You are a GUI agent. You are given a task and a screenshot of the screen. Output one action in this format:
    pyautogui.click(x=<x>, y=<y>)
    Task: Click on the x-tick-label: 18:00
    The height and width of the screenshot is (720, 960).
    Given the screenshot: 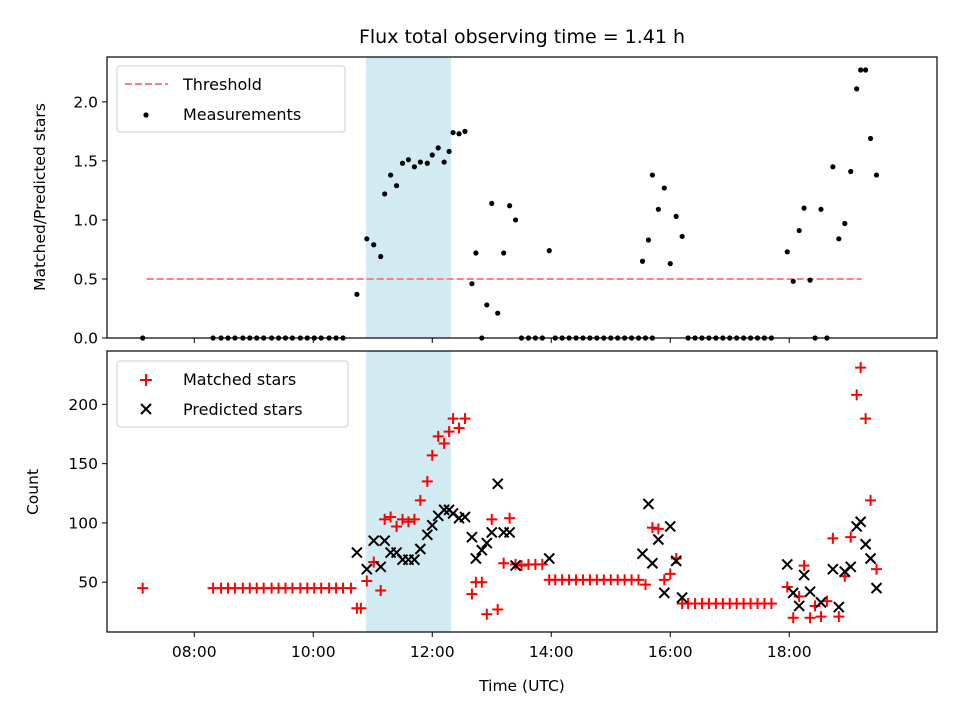 What is the action you would take?
    pyautogui.click(x=789, y=652)
    